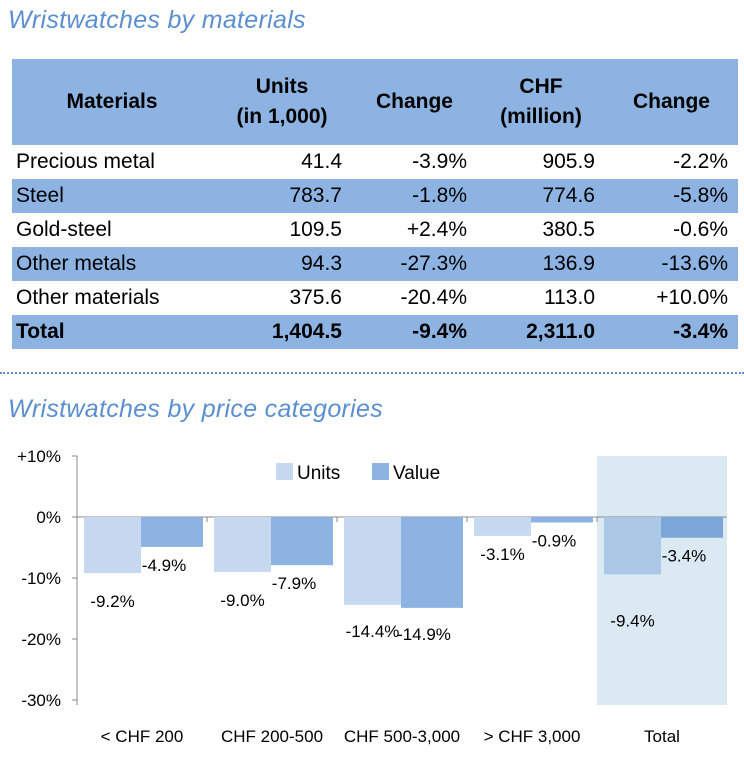  Describe the element at coordinates (541, 102) in the screenshot. I see `column-header: CHF (million)` at that location.